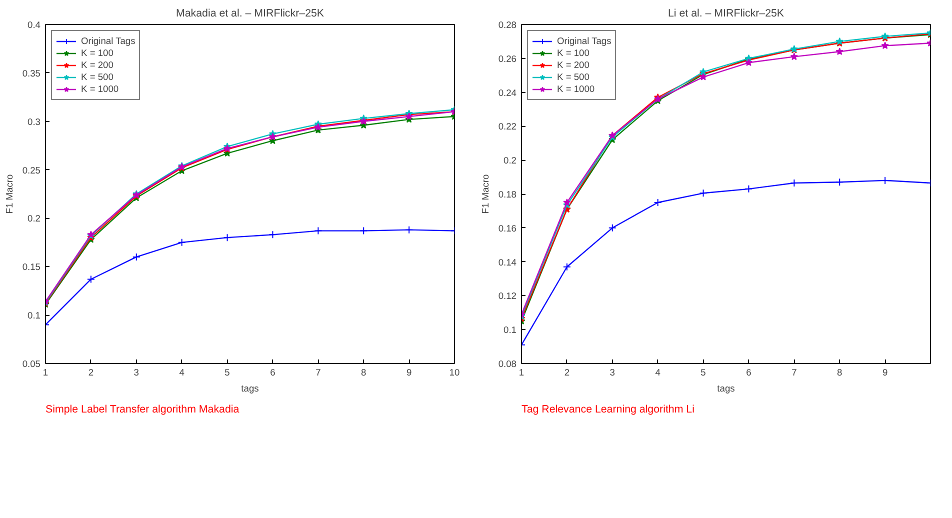 This screenshot has height=518, width=952. What do you see at coordinates (507, 127) in the screenshot?
I see `y-tick-label: 0.22` at bounding box center [507, 127].